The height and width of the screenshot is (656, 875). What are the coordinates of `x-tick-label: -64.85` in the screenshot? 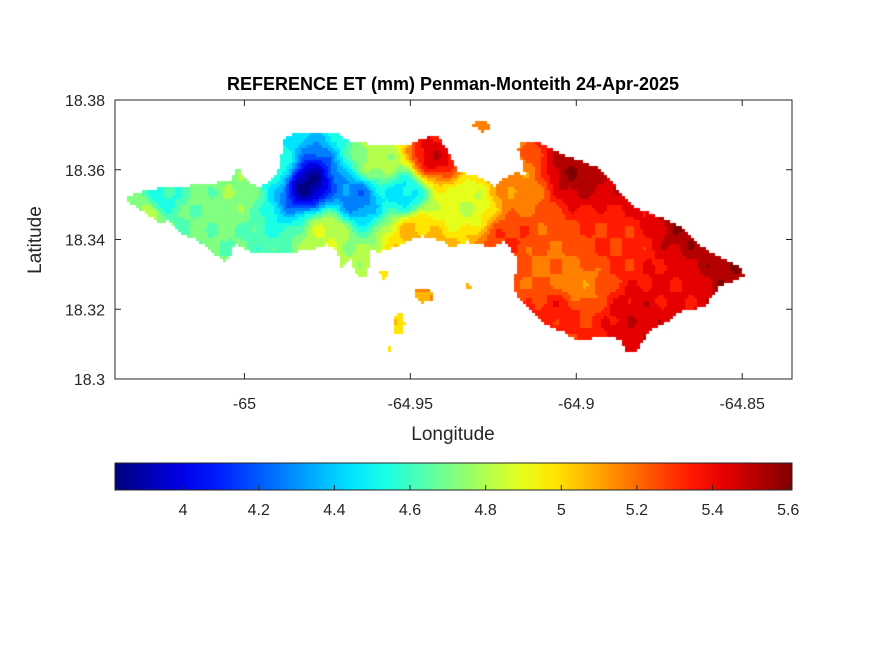 It's located at (742, 404).